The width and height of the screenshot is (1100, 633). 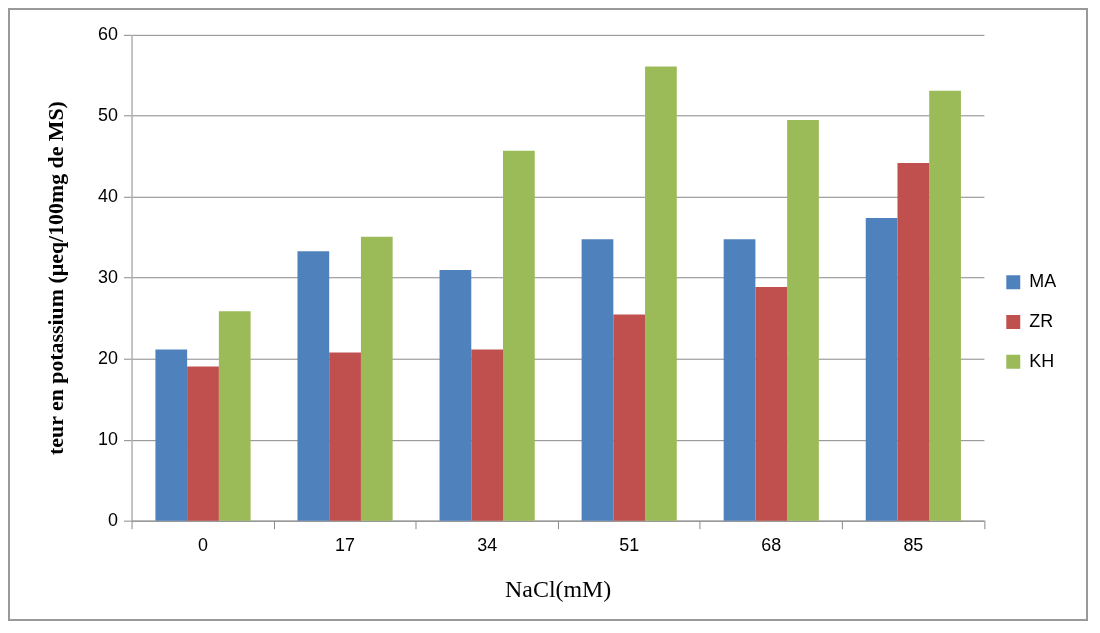 I want to click on x-tick-label: 17, so click(x=345, y=544).